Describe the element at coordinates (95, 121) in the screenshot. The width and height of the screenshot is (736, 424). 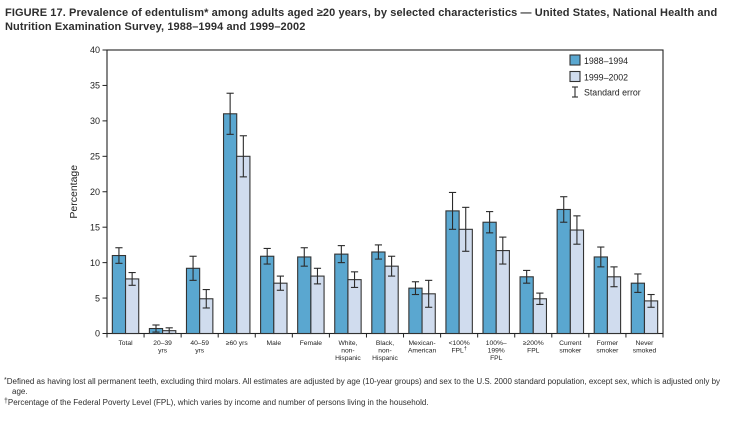
I see `y-tick-label: 30` at that location.